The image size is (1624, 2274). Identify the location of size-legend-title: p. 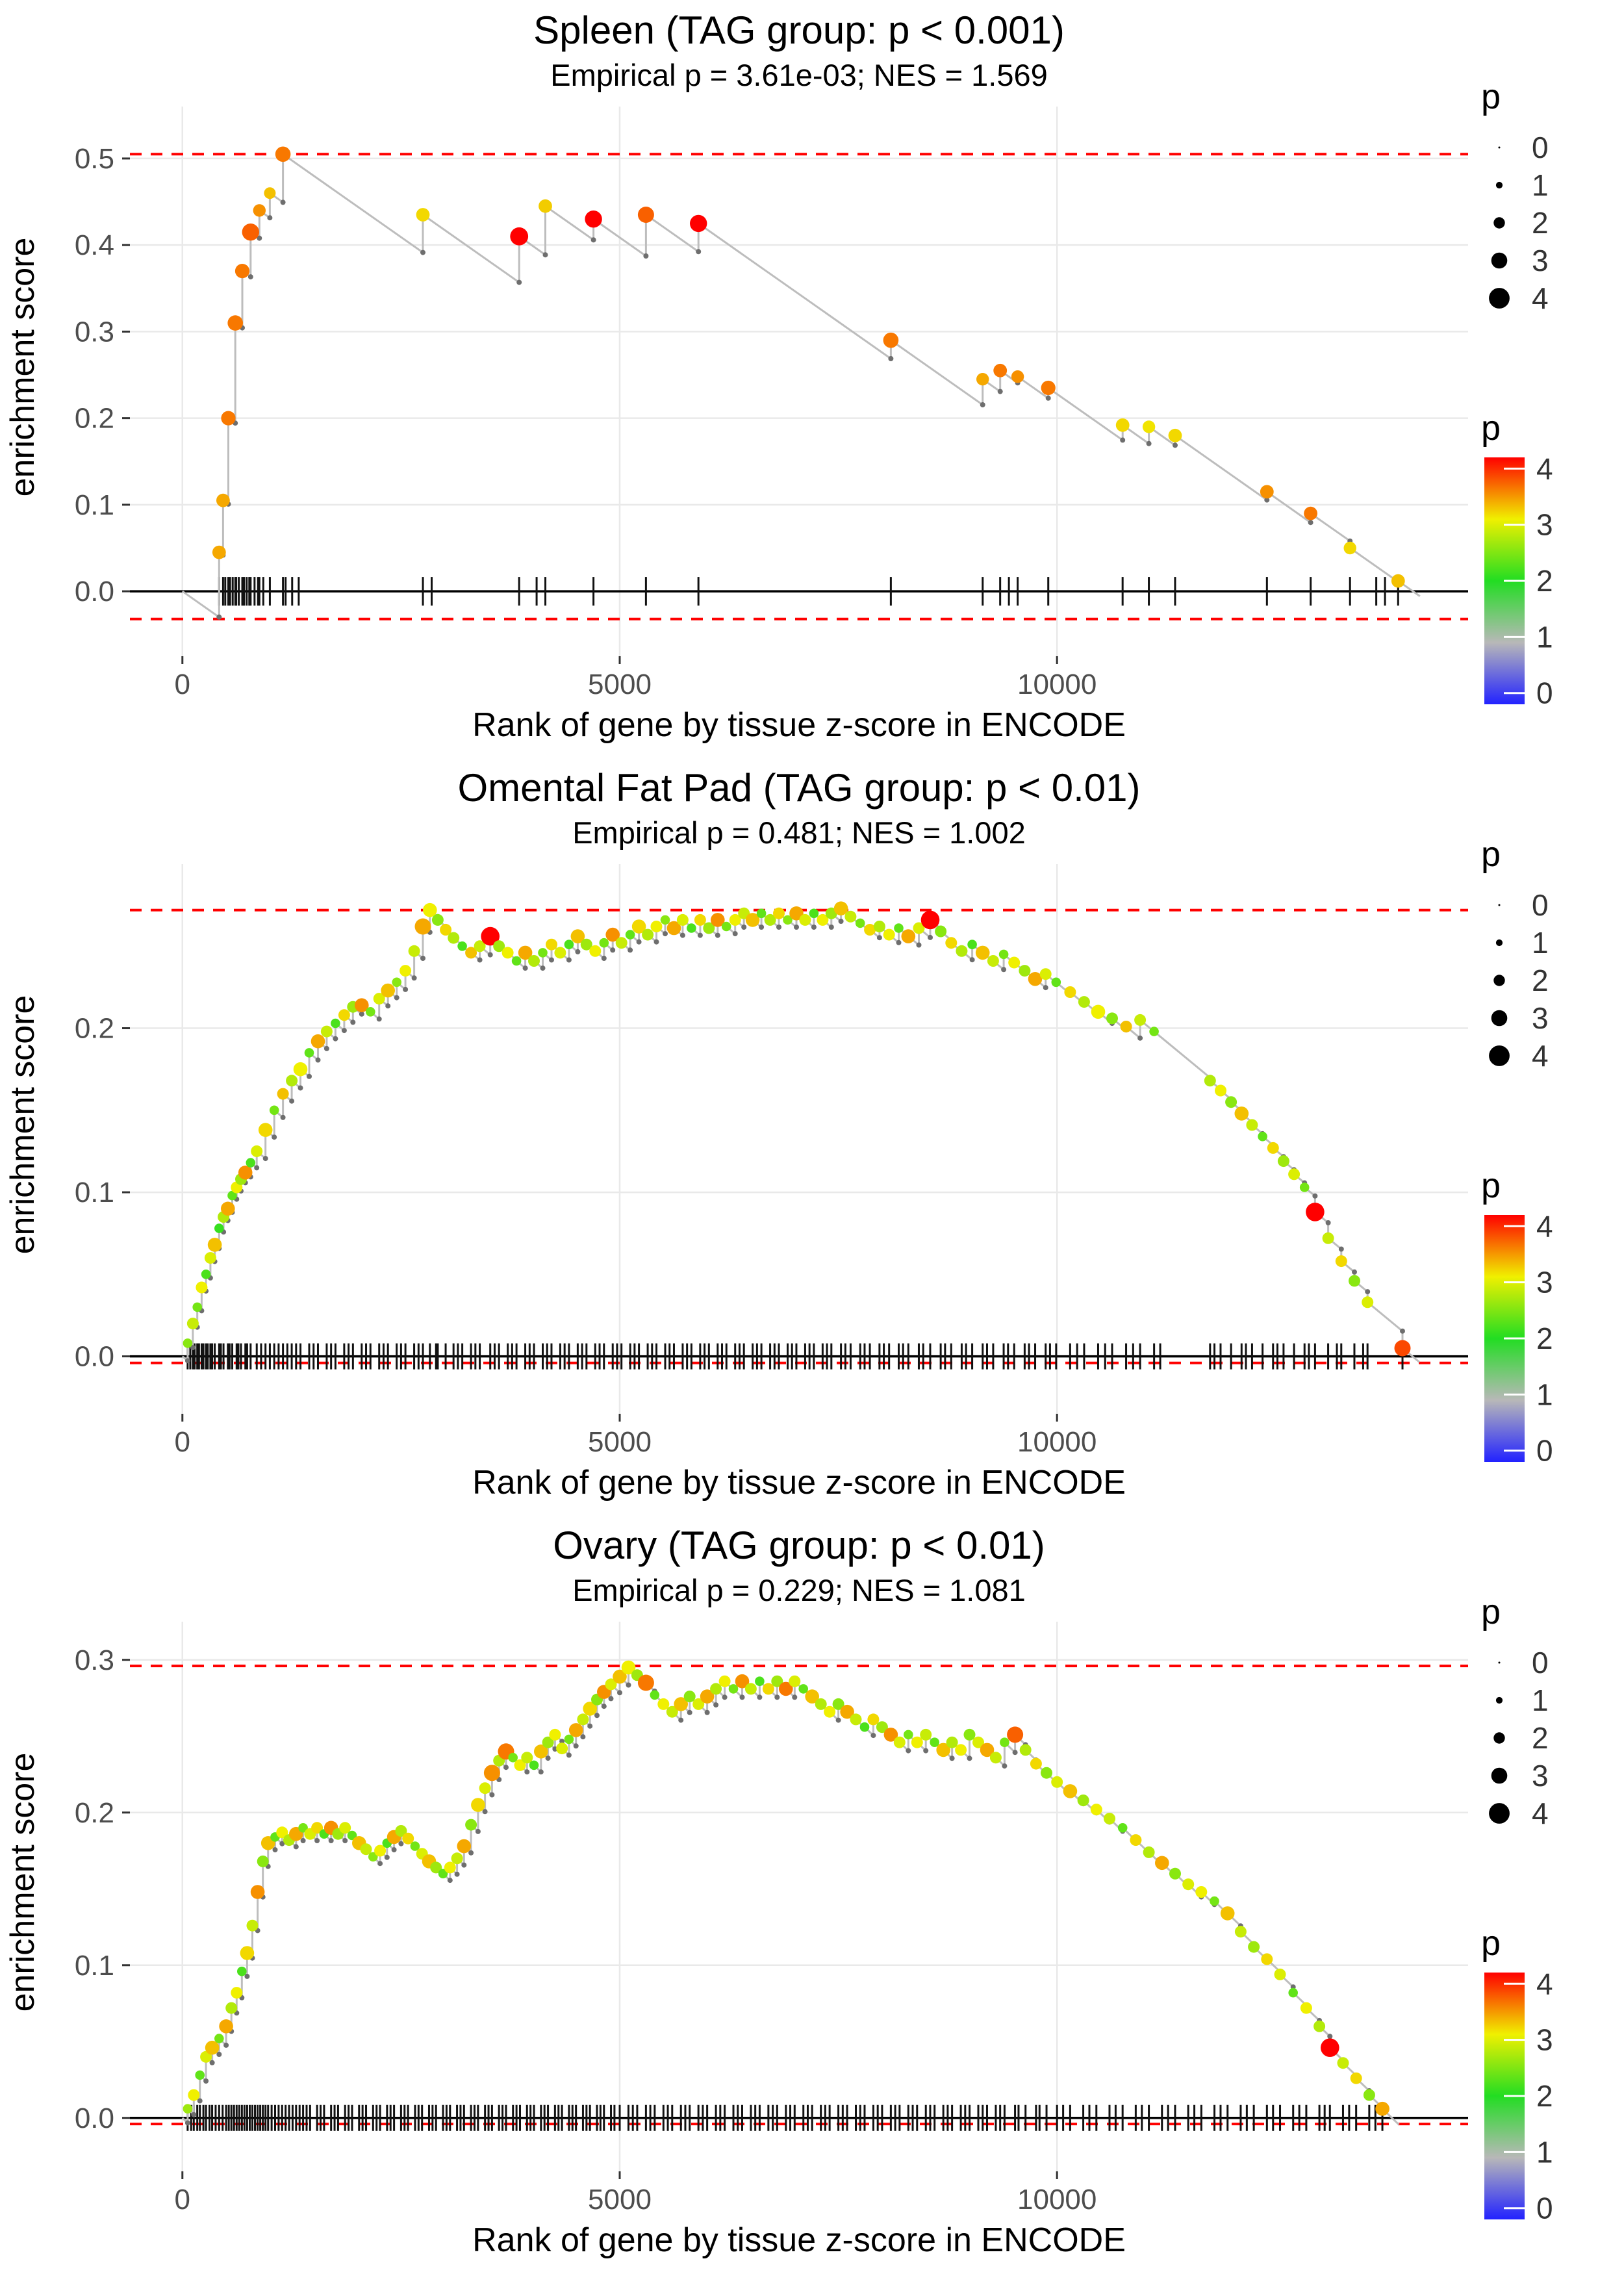
(1491, 854).